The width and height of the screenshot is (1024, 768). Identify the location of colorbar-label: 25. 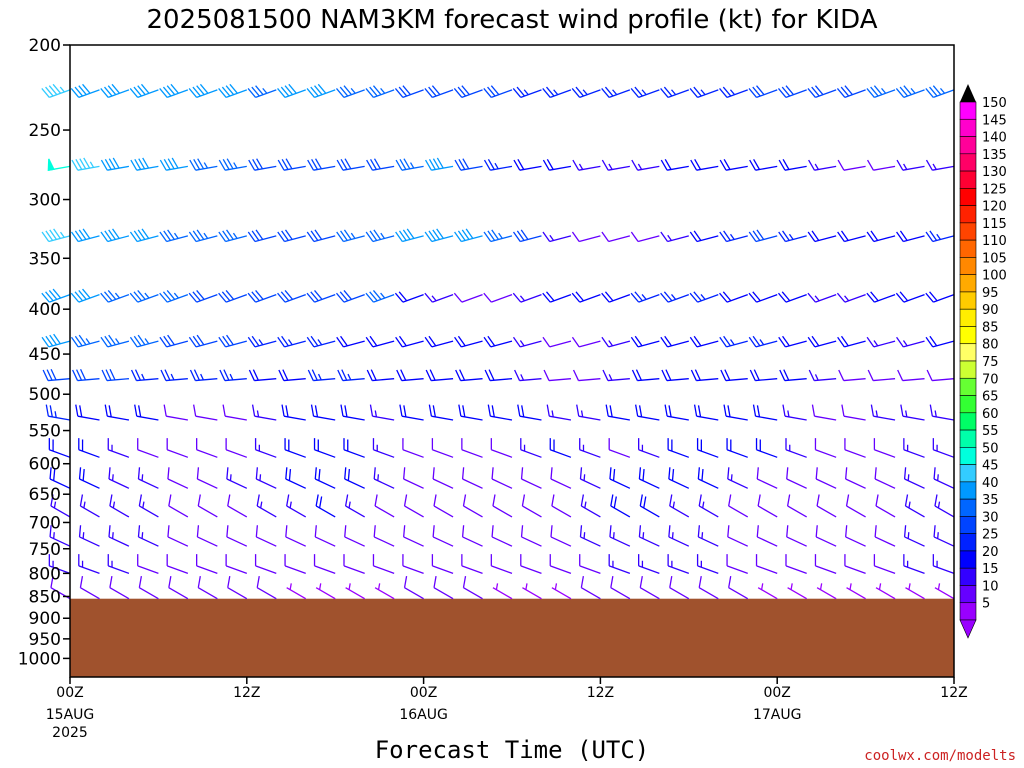
(990, 535).